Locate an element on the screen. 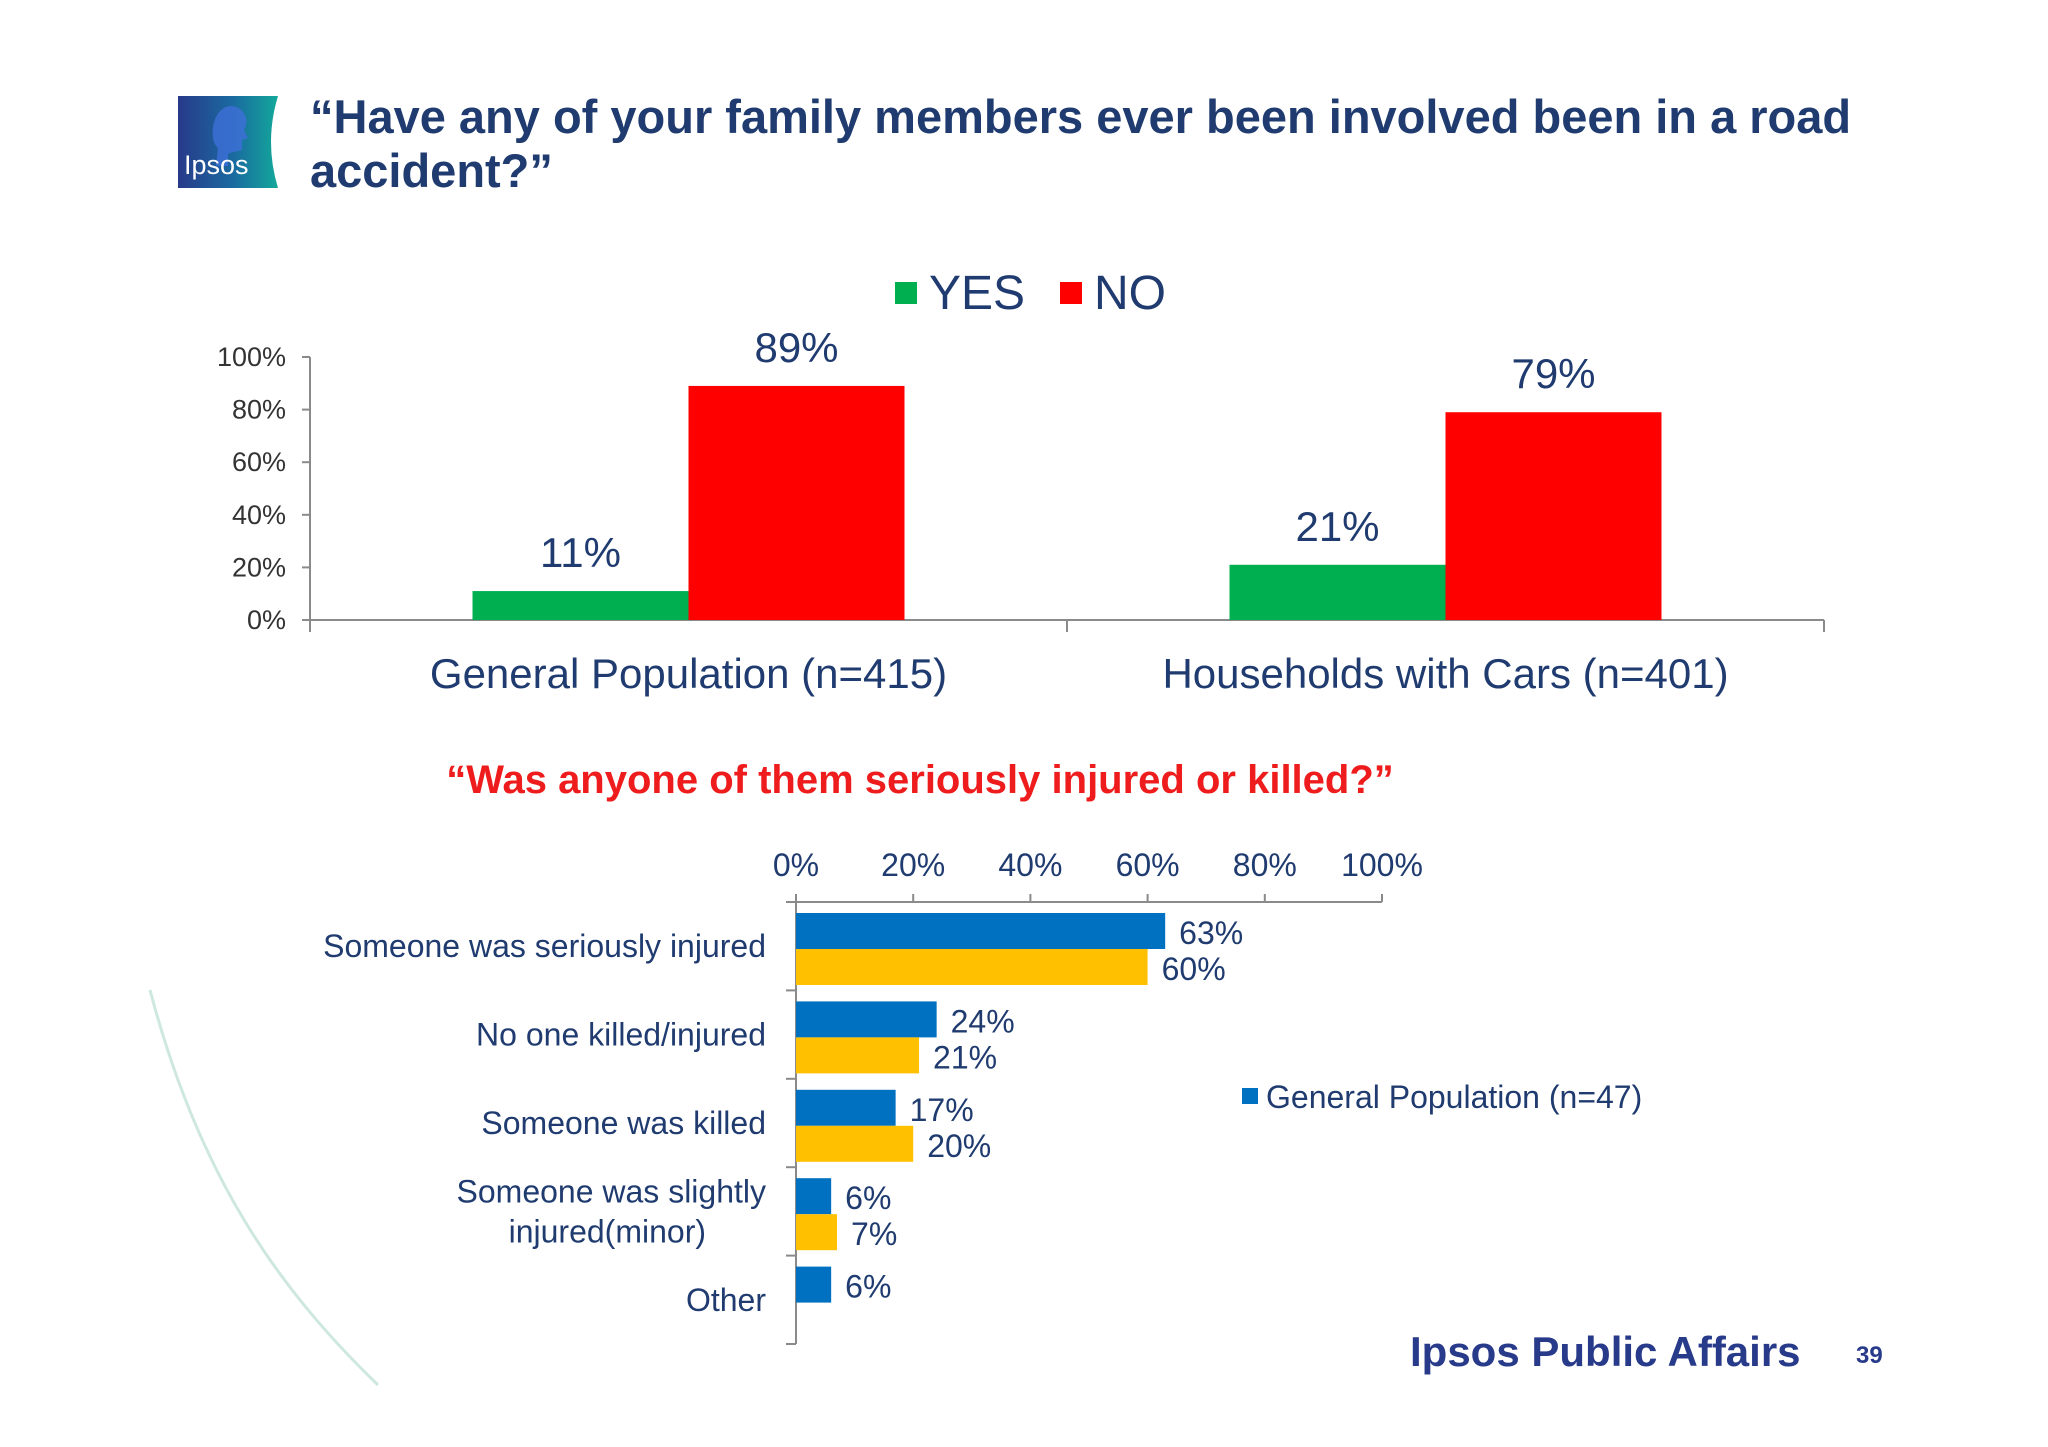 The height and width of the screenshot is (1447, 2048). chart1-y-tick-label: 20% is located at coordinates (259, 567).